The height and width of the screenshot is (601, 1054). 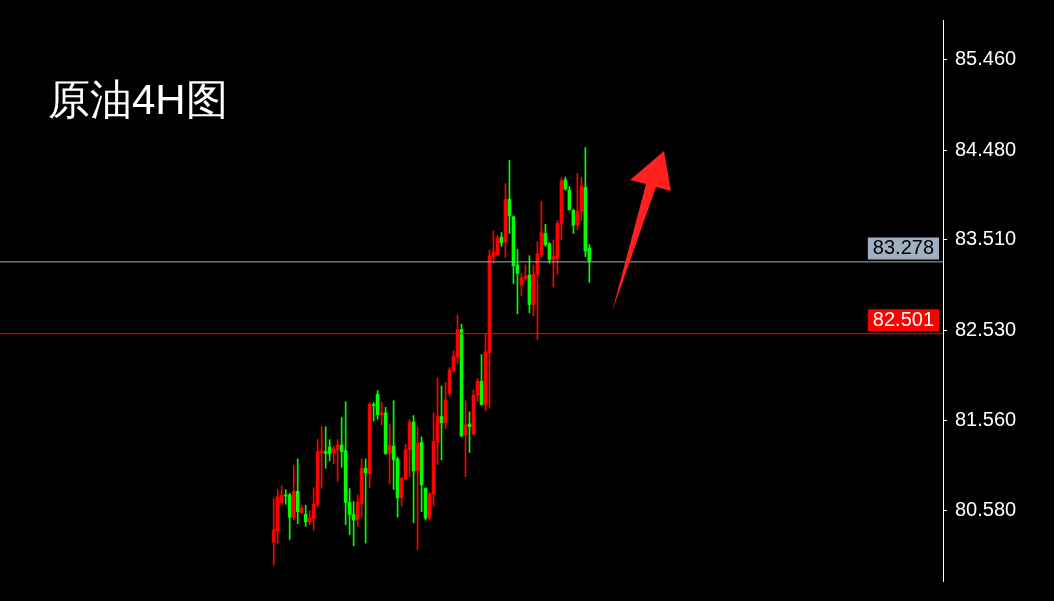 I want to click on y-tick-label: 80.580, so click(x=986, y=509).